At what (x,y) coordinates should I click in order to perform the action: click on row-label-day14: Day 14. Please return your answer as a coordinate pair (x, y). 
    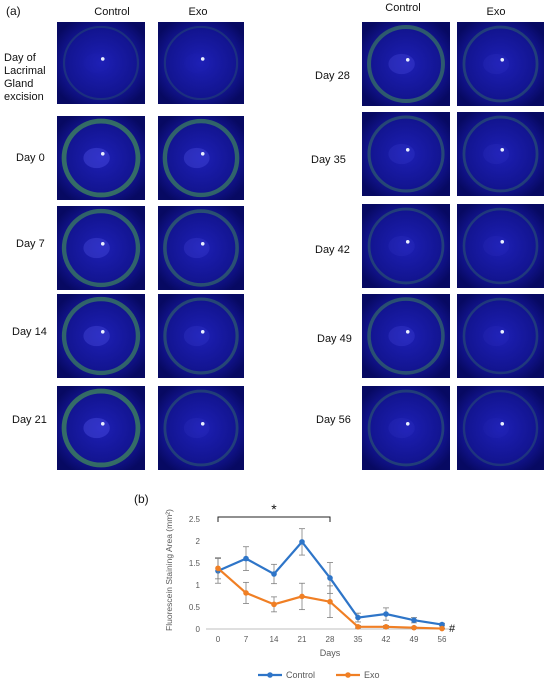
    Looking at the image, I should click on (29, 332).